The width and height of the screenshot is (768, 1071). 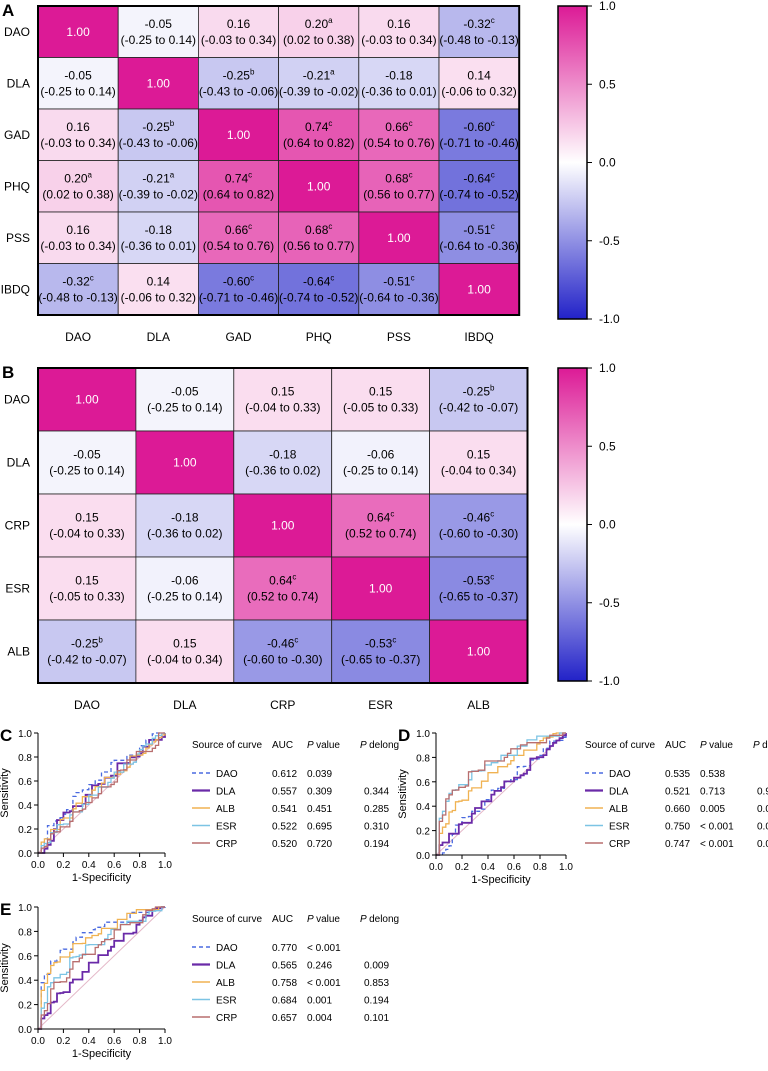 What do you see at coordinates (712, 809) in the screenshot?
I see `p-value: 0.005` at bounding box center [712, 809].